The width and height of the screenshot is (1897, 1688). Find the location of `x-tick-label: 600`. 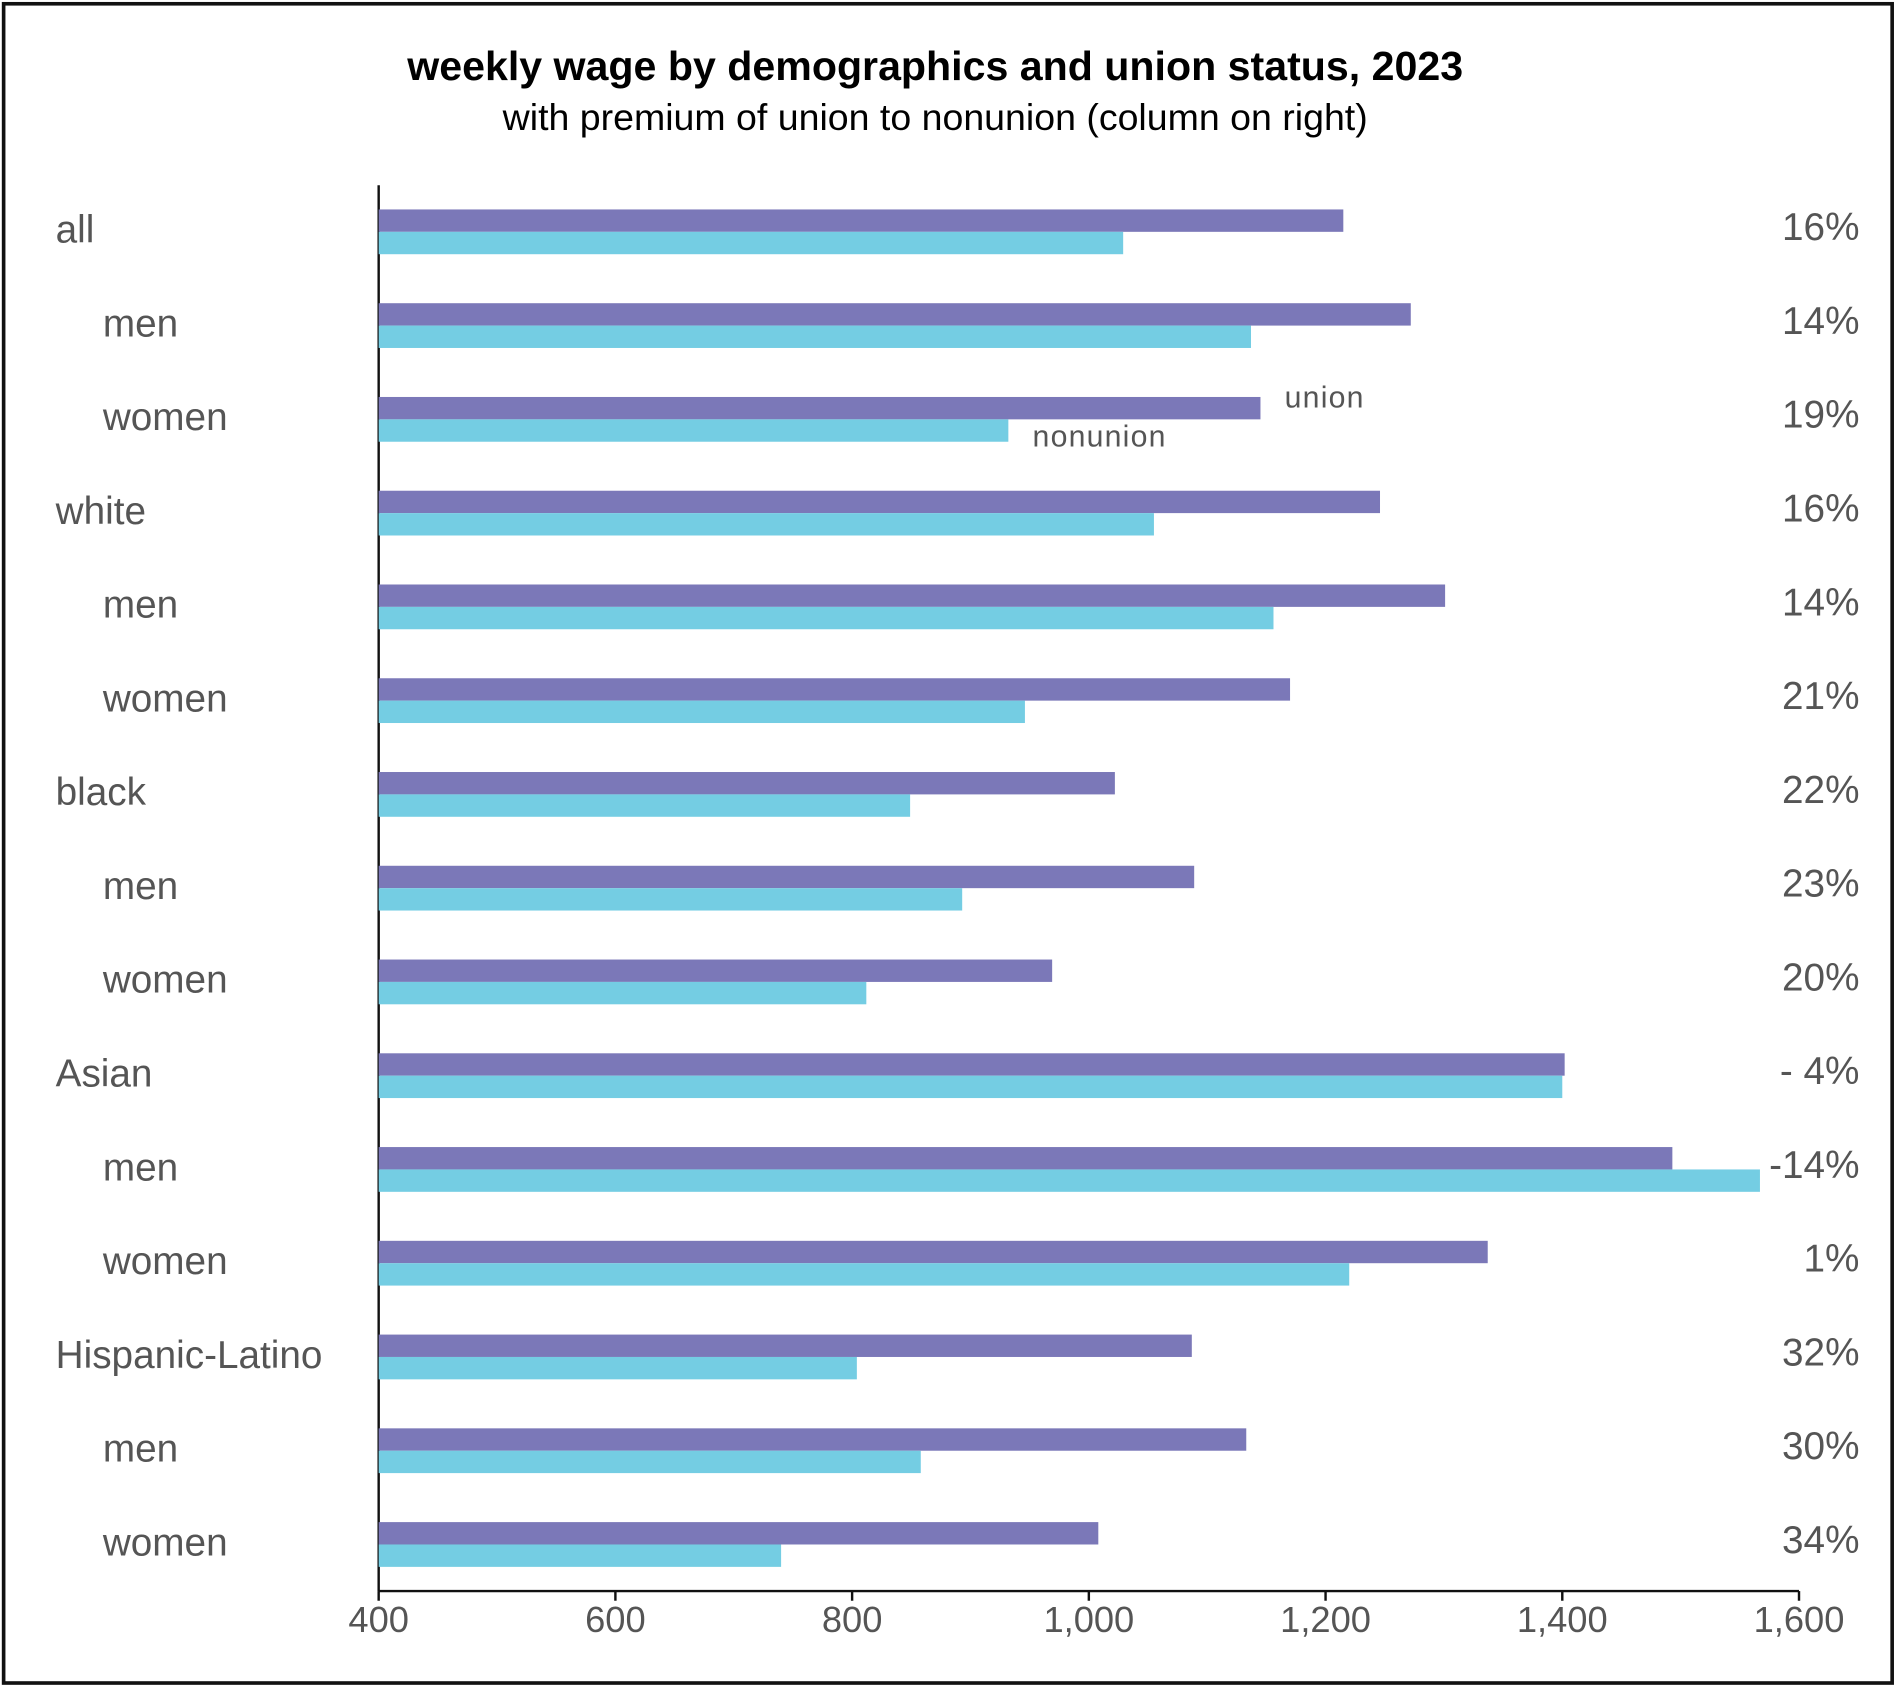

x-tick-label: 600 is located at coordinates (615, 1619).